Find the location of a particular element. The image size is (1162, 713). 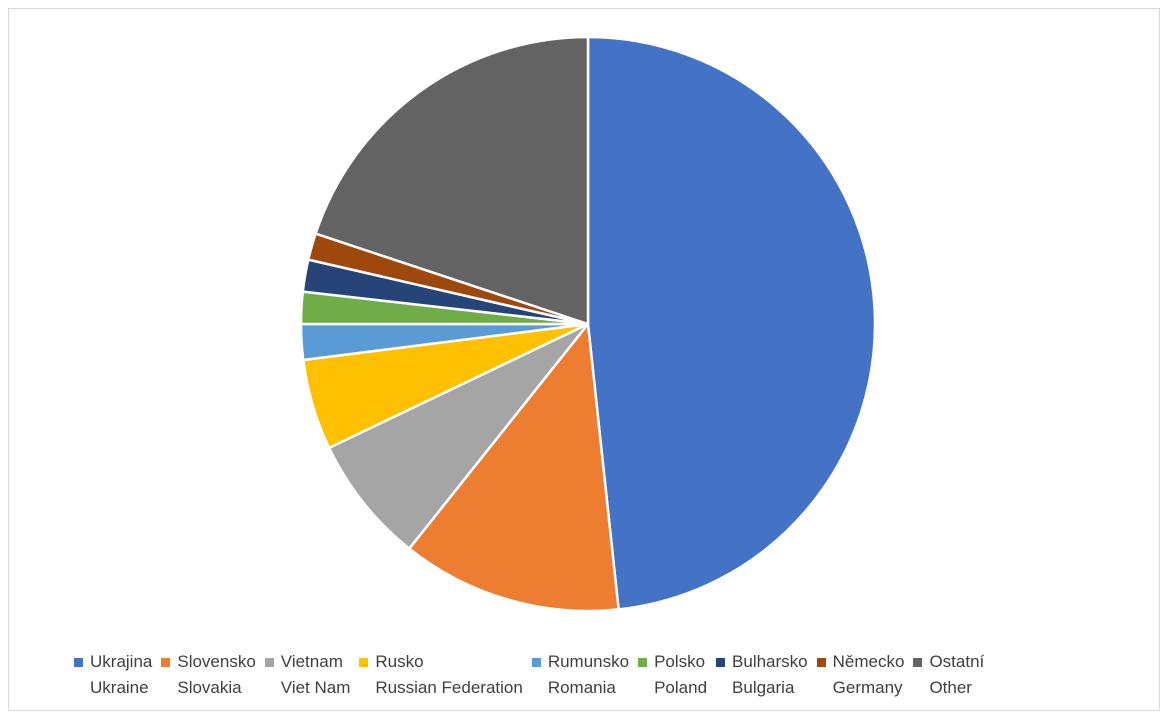

pie-slice-other is located at coordinates (452, 180).